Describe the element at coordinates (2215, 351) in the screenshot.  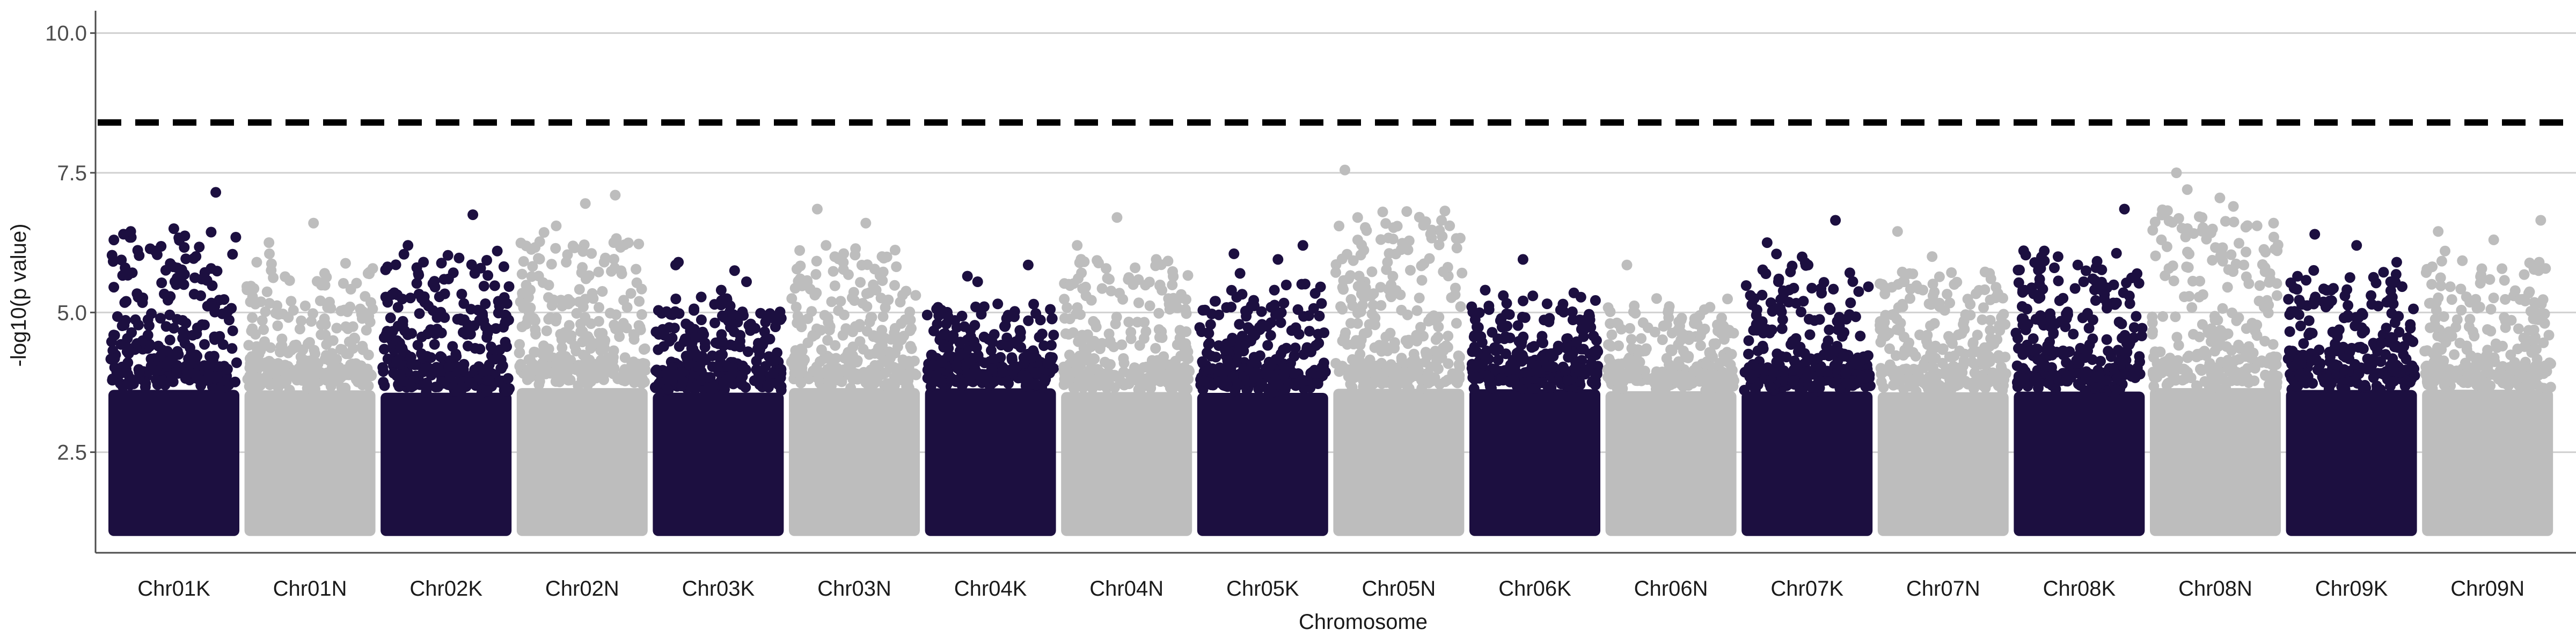
I see `chromosome-Chr08N-points` at that location.